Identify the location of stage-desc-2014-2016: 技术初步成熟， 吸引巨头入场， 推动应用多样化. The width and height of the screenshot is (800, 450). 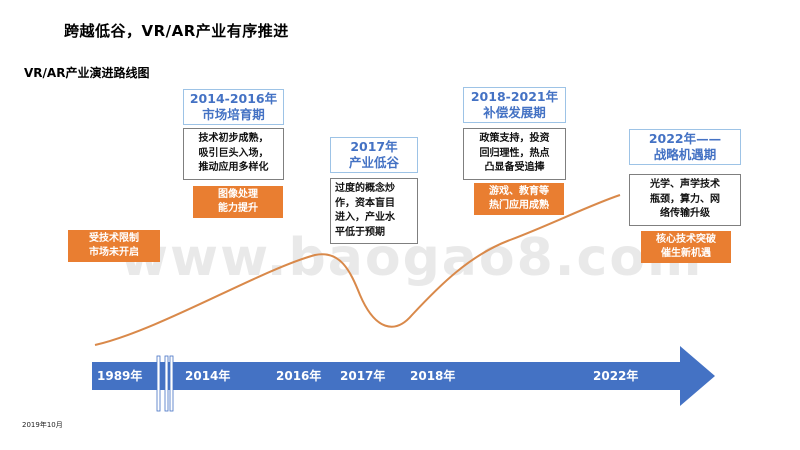
(233, 154).